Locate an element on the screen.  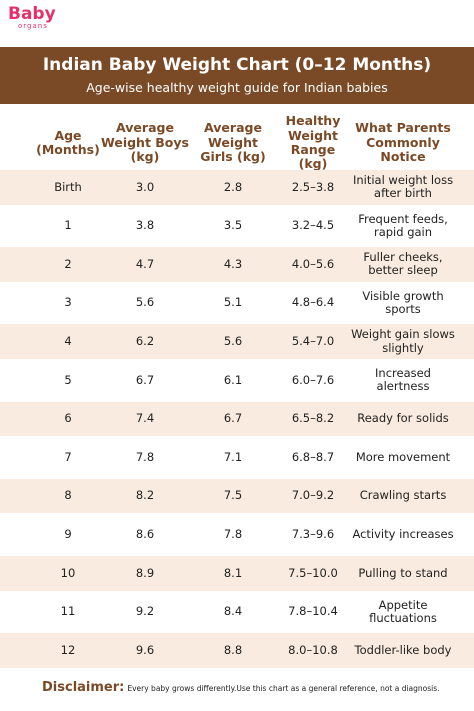
table-cell: 5.1 is located at coordinates (233, 302).